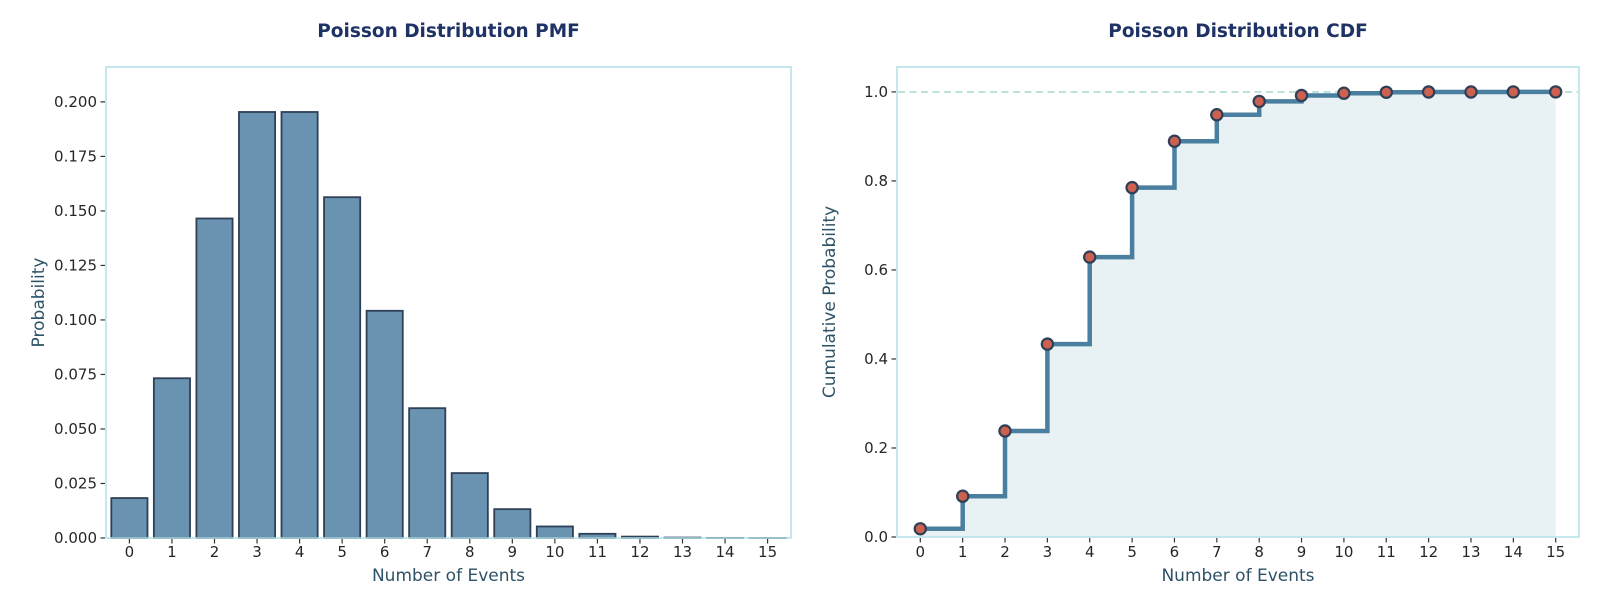 Image resolution: width=1600 pixels, height=605 pixels. I want to click on y-axis-label: Cumulative Probability, so click(830, 302).